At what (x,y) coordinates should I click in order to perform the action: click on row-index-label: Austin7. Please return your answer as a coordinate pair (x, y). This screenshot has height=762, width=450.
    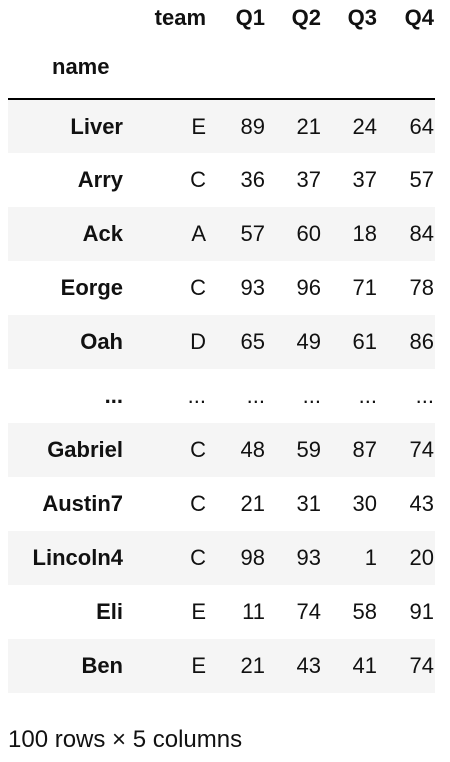
    Looking at the image, I should click on (82, 503).